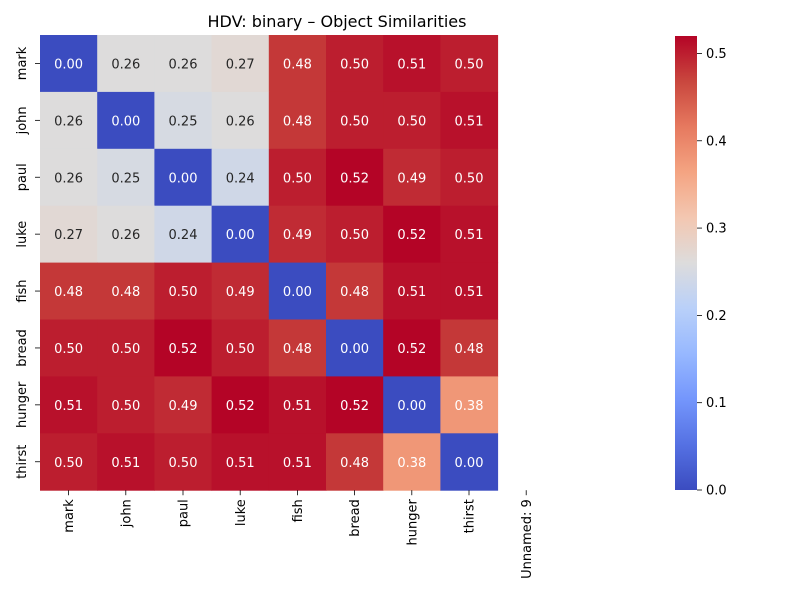 This screenshot has width=800, height=604. What do you see at coordinates (470, 516) in the screenshot?
I see `x-tick-label: thirst` at bounding box center [470, 516].